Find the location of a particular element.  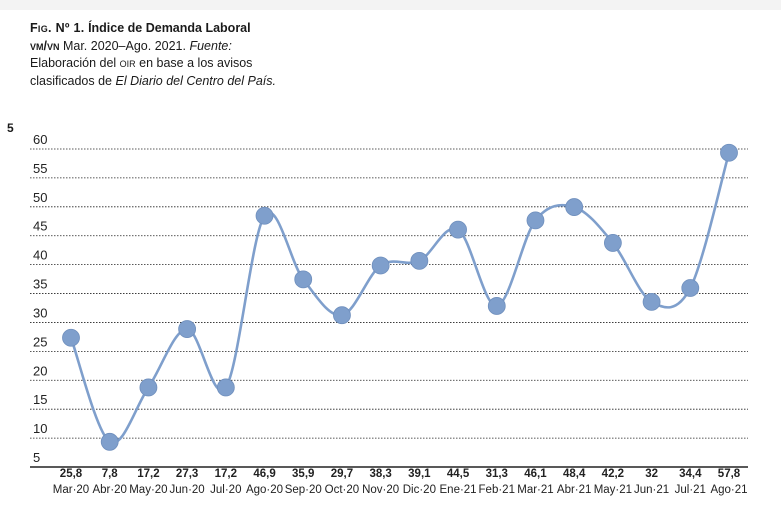

figure-period: Mar. 2020–Ago. 2021. is located at coordinates (124, 45).